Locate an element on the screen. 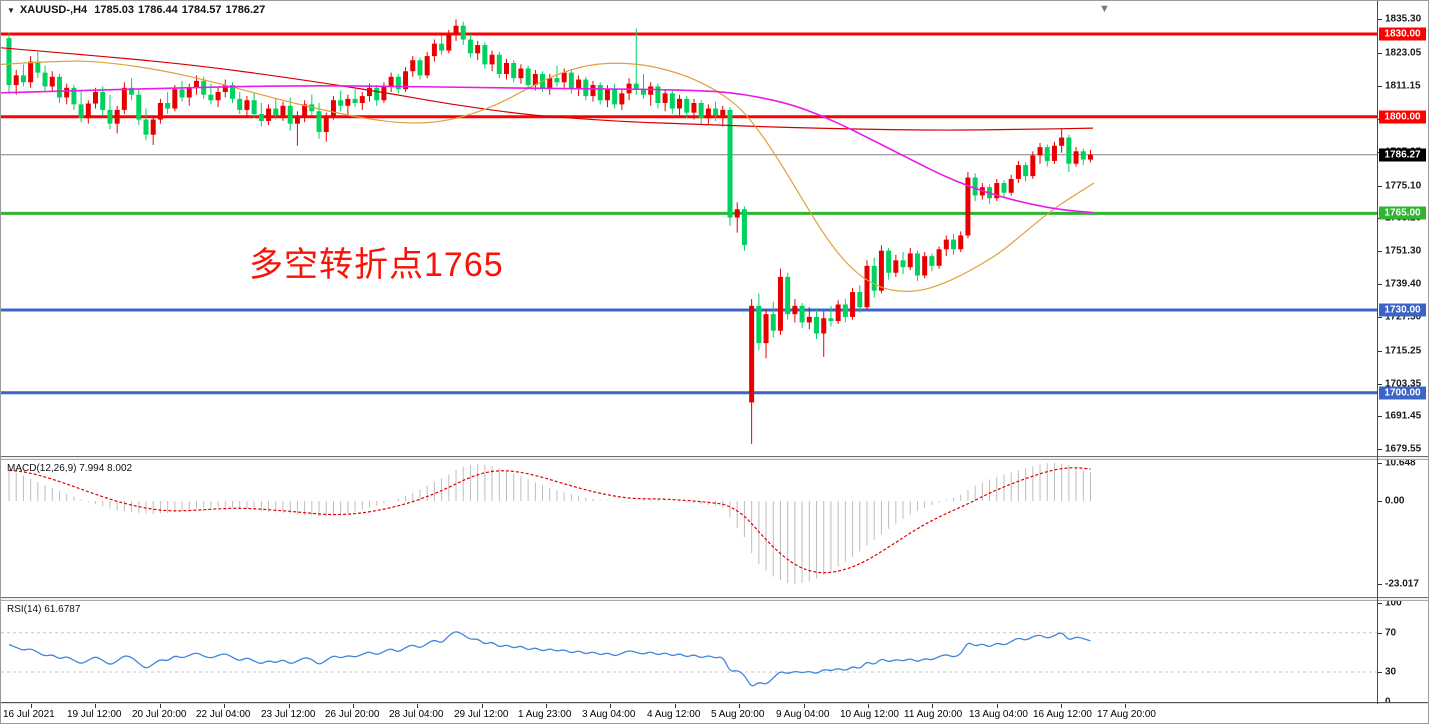 Image resolution: width=1429 pixels, height=724 pixels. price-tick-label: 1775.10 is located at coordinates (1403, 186).